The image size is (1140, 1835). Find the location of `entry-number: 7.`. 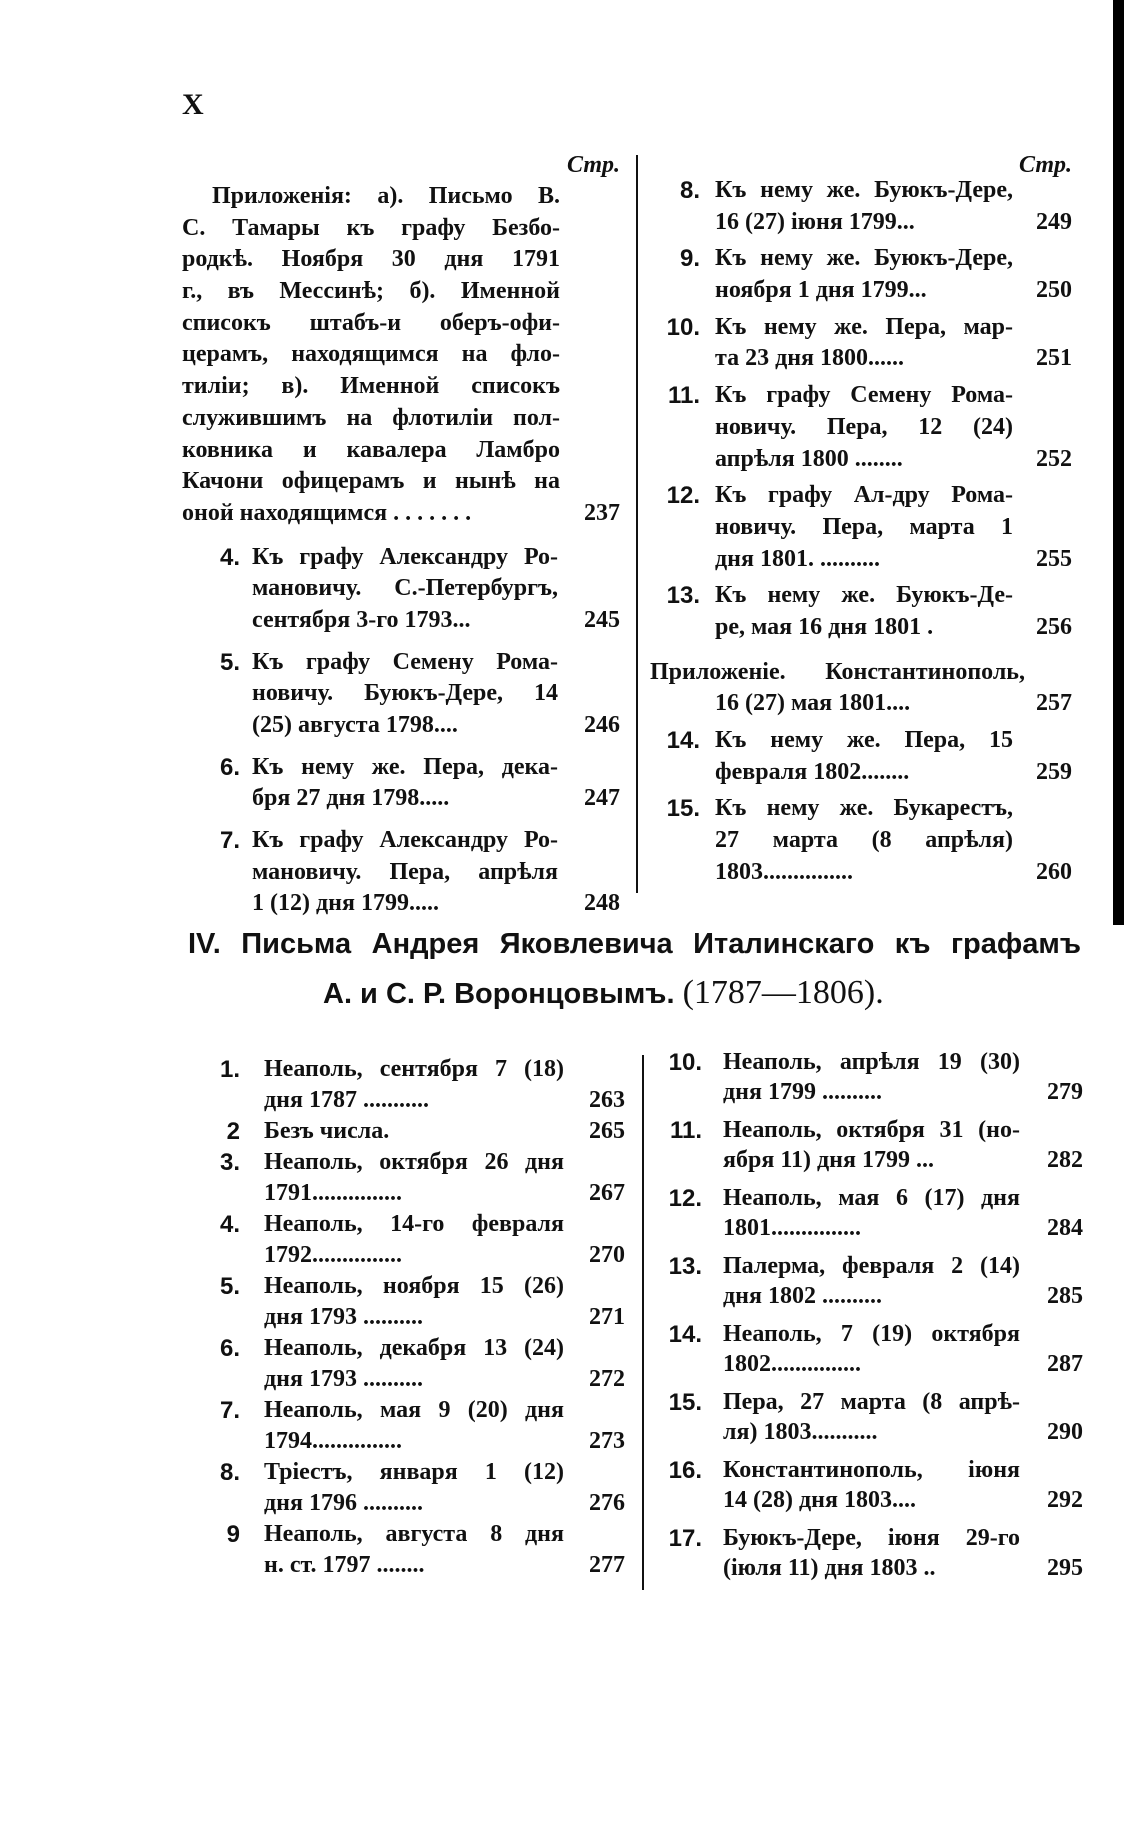

entry-number: 7. is located at coordinates (229, 1410).